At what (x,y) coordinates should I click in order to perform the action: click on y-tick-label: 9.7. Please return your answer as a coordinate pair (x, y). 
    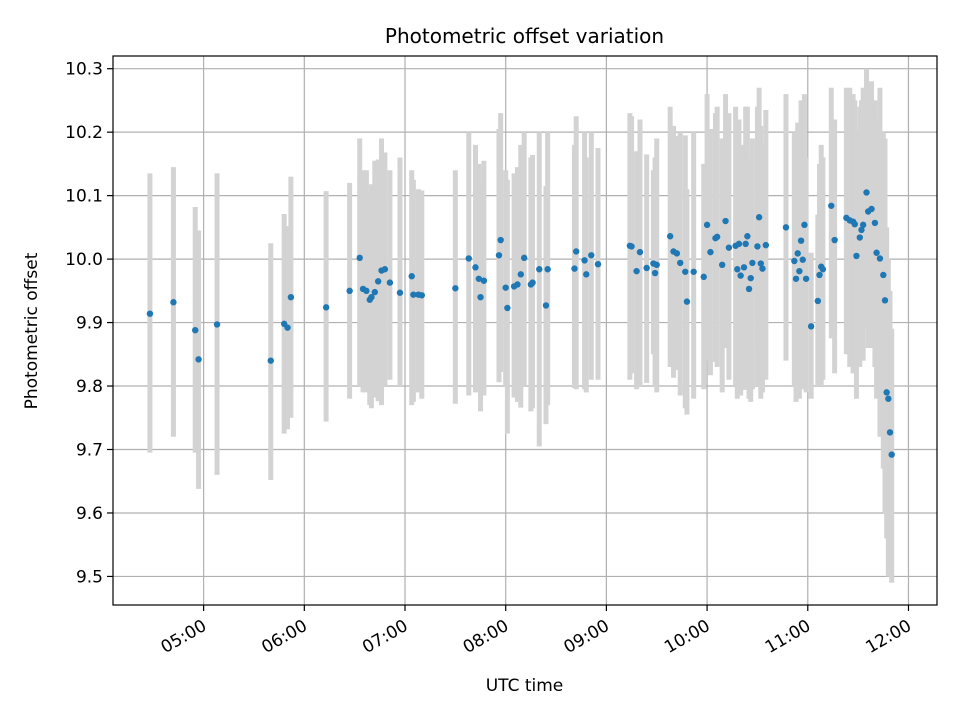
    Looking at the image, I should click on (89, 451).